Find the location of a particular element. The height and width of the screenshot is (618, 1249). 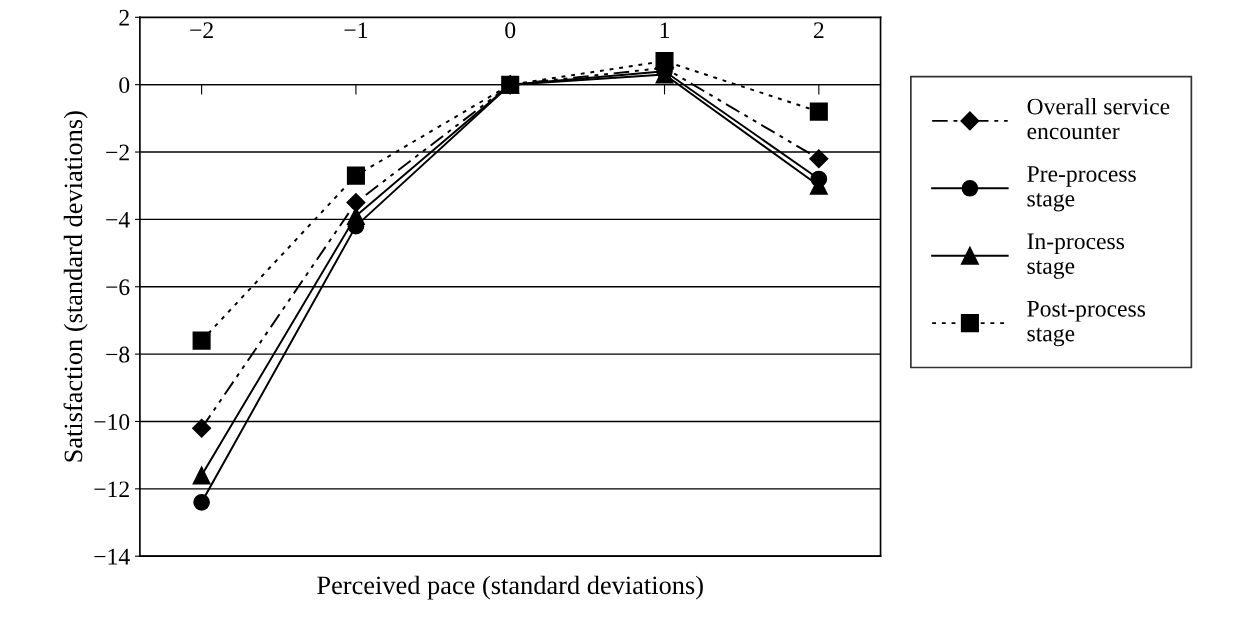

legend-label: Overall service encounter is located at coordinates (1098, 118).